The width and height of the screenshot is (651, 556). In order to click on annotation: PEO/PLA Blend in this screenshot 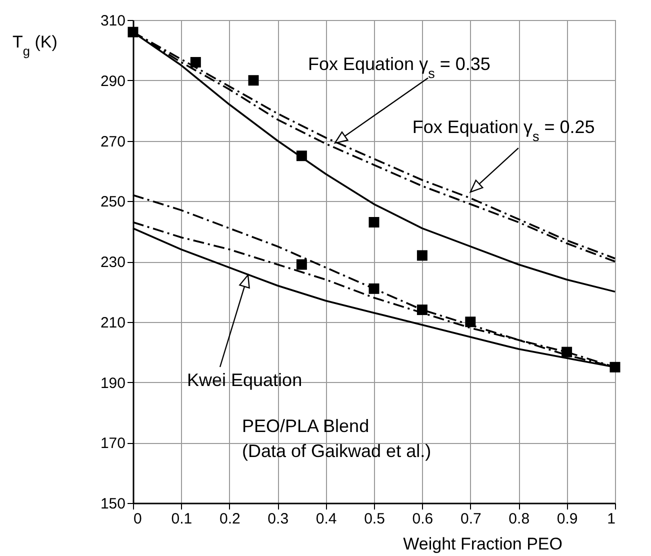, I will do `click(306, 426)`.